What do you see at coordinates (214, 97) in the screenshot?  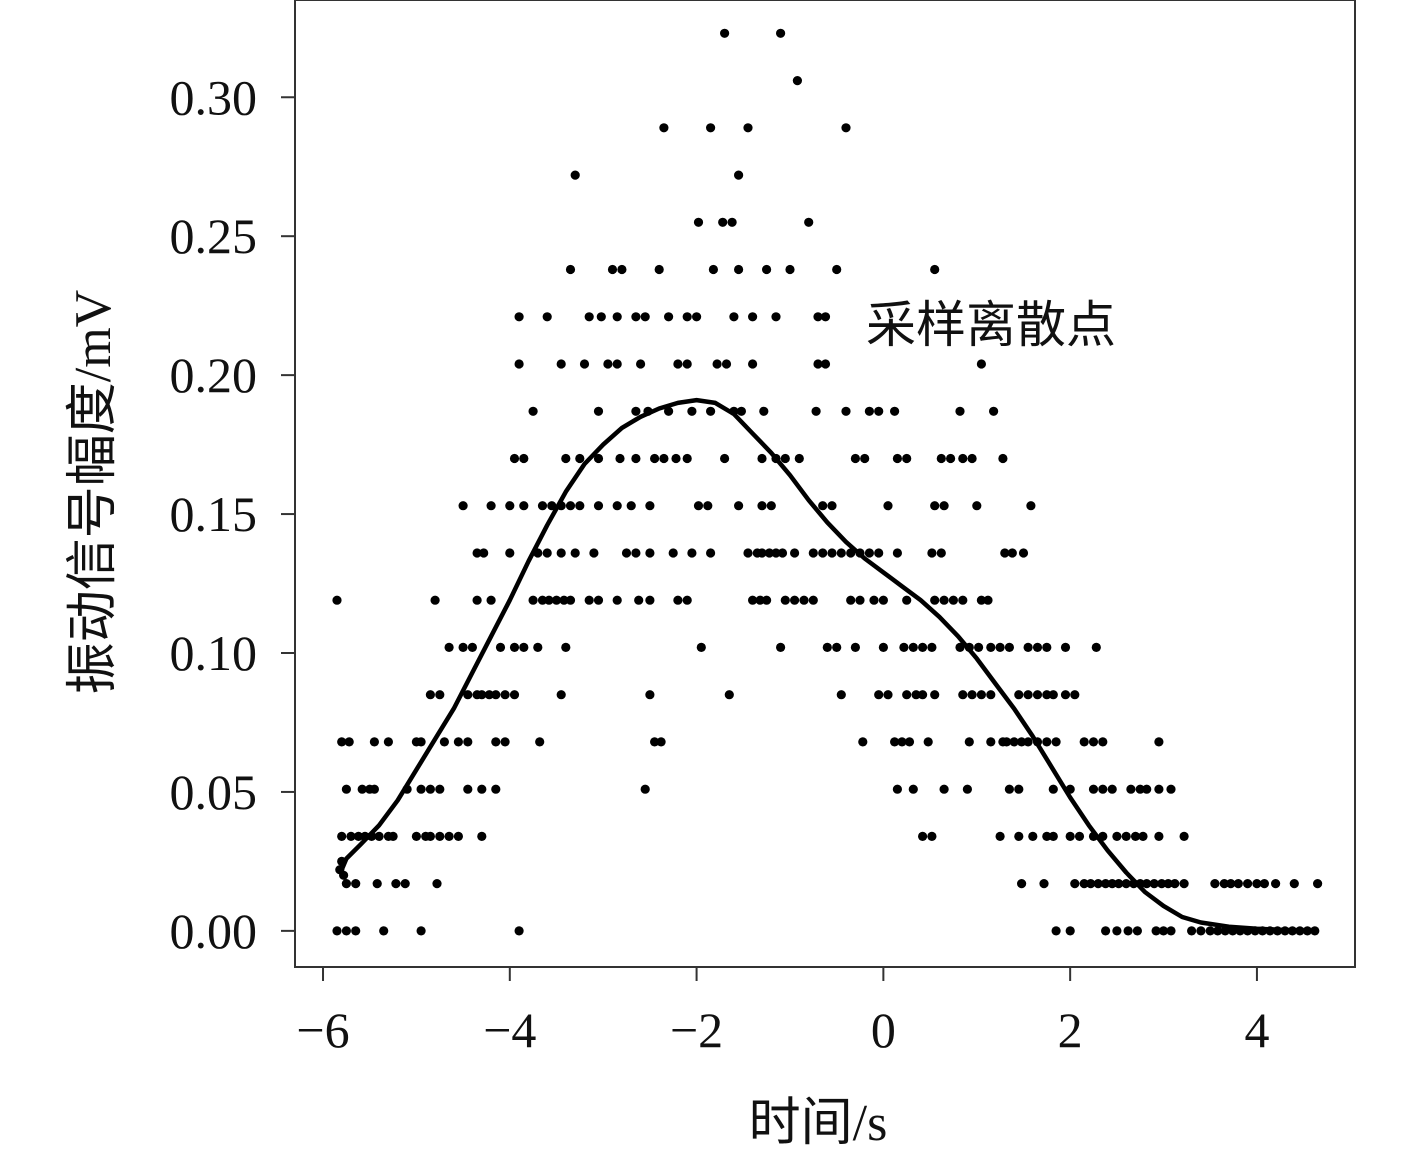 I see `y-tick-label: 0.30` at bounding box center [214, 97].